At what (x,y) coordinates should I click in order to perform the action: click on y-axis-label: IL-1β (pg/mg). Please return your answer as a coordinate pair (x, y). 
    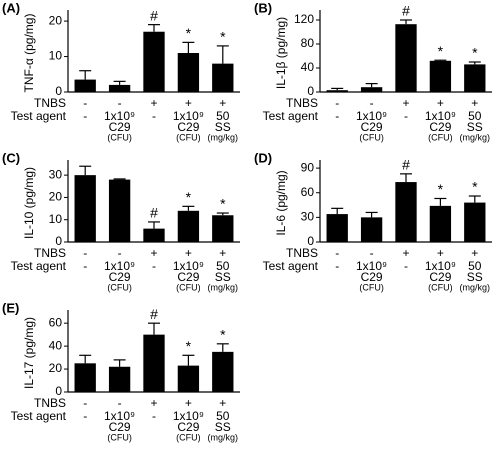
    Looking at the image, I should click on (281, 53).